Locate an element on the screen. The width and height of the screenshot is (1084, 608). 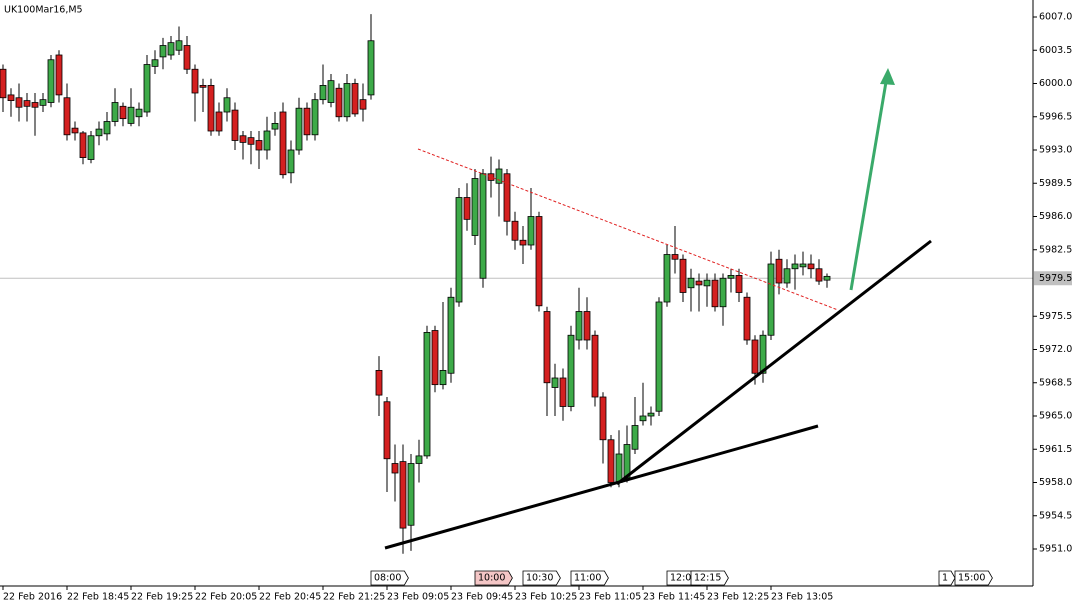
period-marker-label: 11:00 is located at coordinates (587, 578).